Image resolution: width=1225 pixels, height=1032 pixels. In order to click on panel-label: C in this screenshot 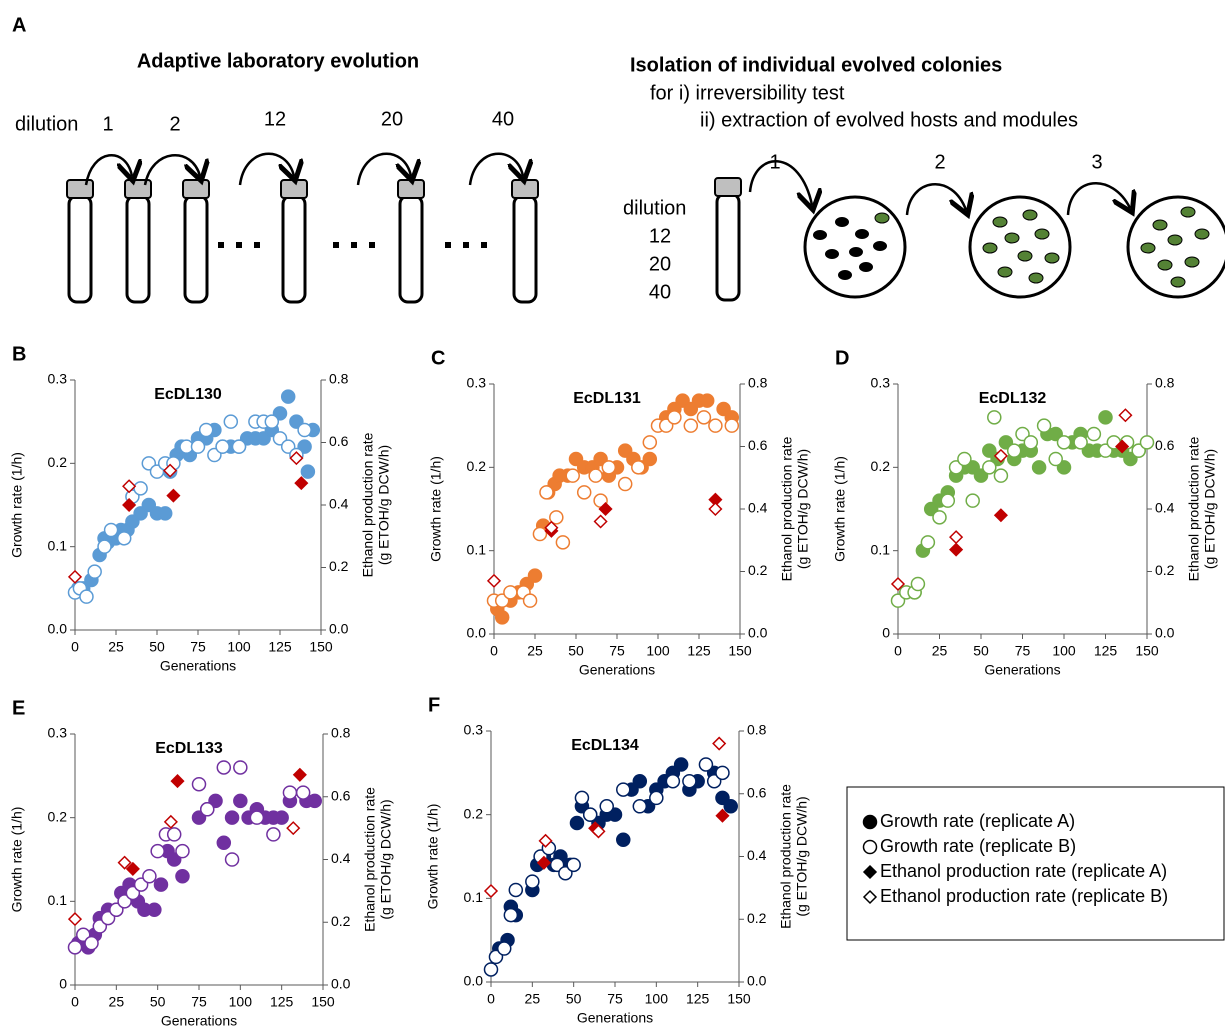, I will do `click(438, 358)`.